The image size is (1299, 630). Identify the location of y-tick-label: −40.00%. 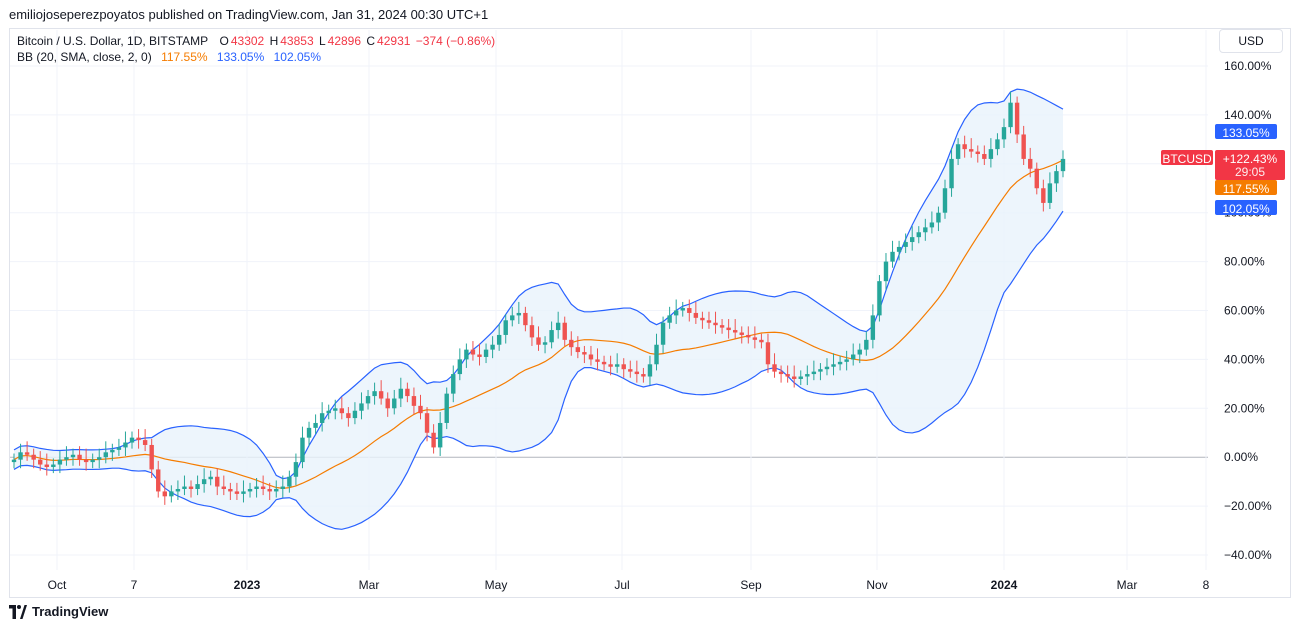
(1248, 555).